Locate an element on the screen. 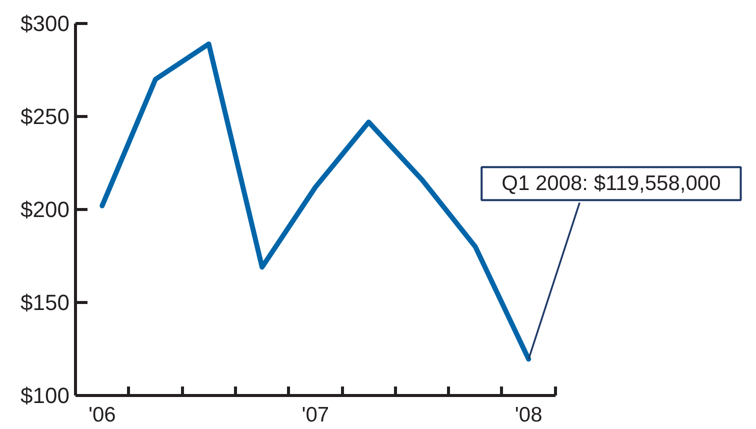  x-tick-label: '07 is located at coordinates (316, 415).